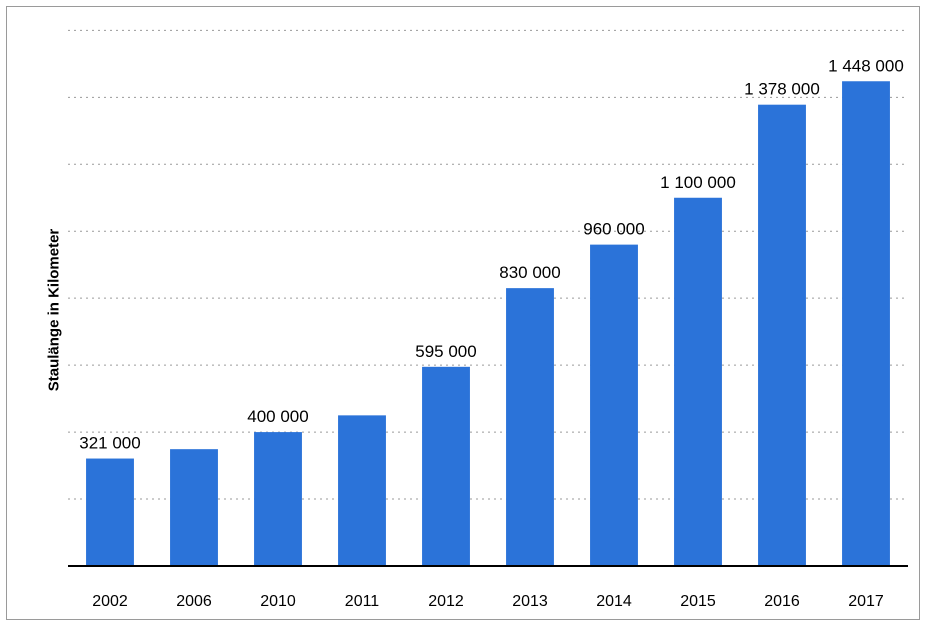 This screenshot has width=950, height=634. Describe the element at coordinates (109, 443) in the screenshot. I see `value-label-2002: 321 000` at that location.